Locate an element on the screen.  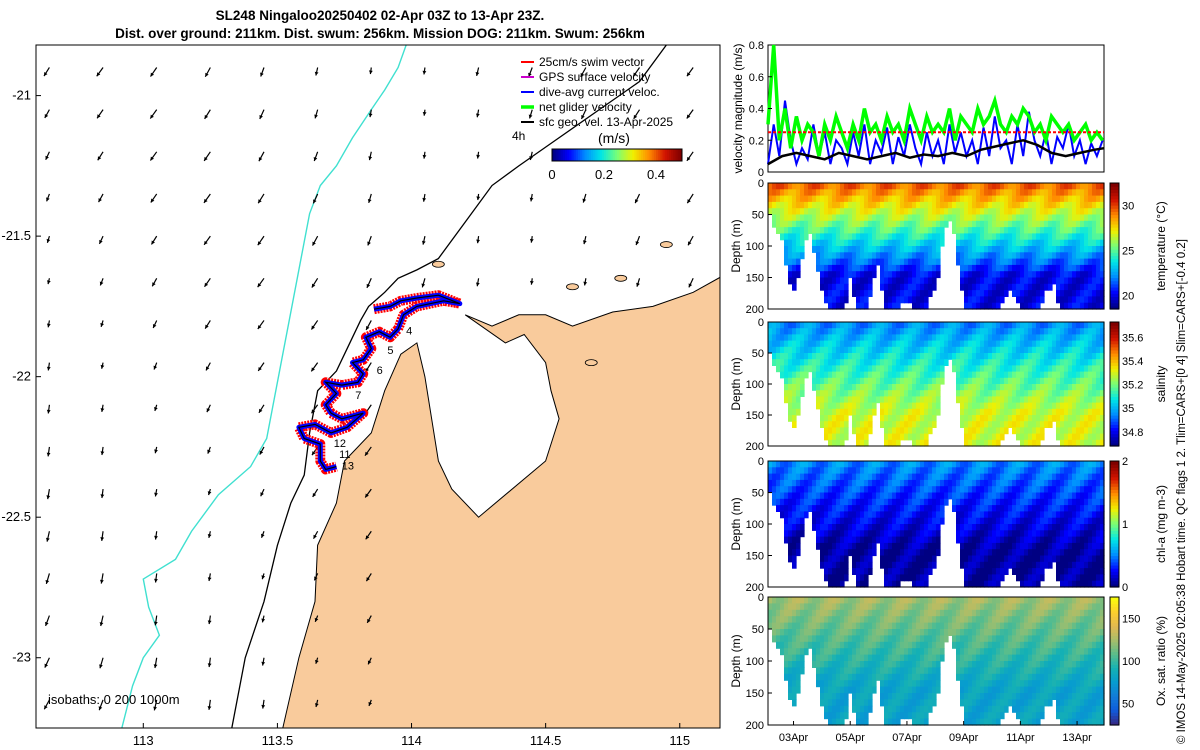
colorbar-cell is located at coordinates (646, 155).